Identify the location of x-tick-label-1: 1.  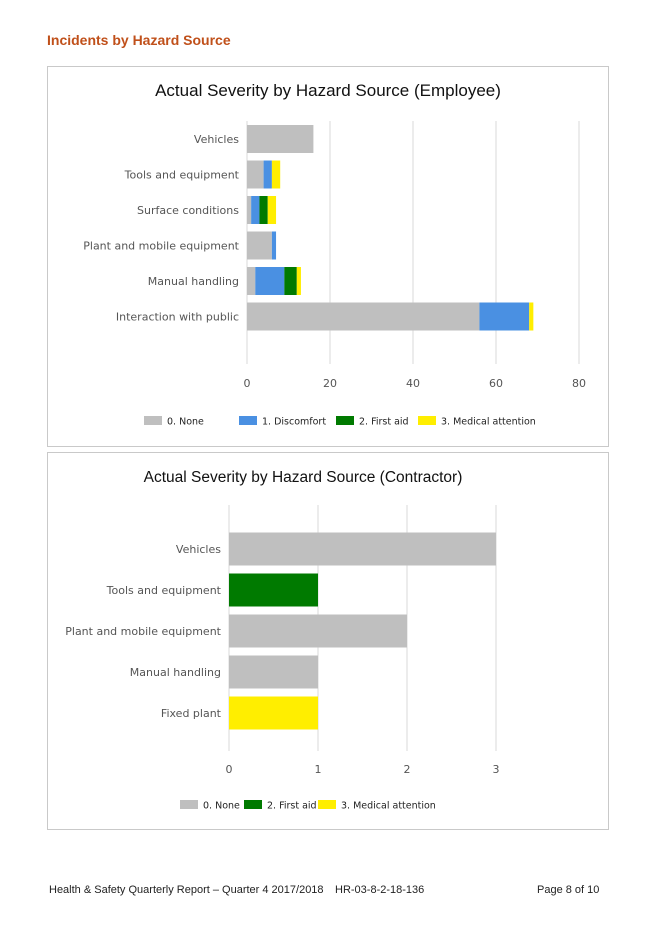
(318, 769).